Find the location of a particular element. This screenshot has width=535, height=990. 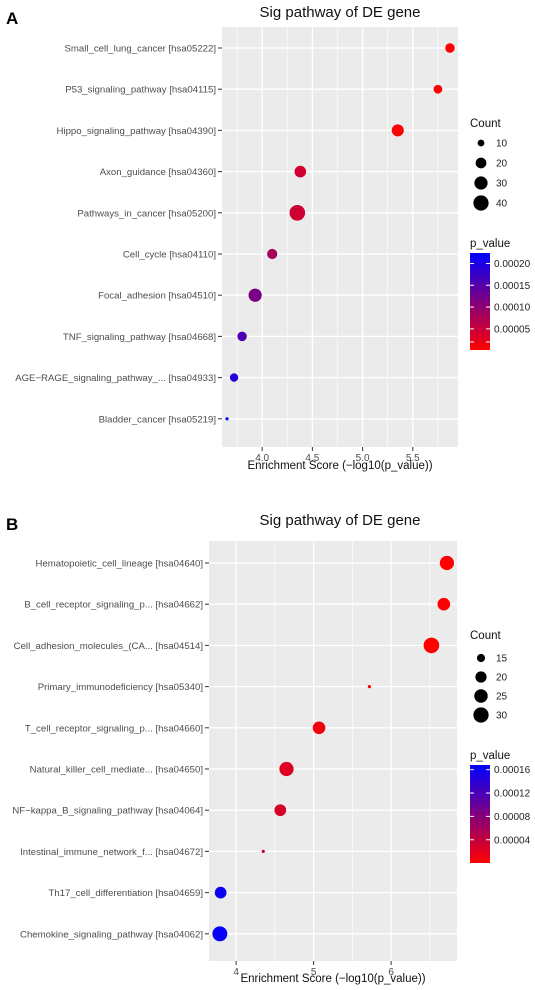

x-tick-label: 5 is located at coordinates (314, 972).